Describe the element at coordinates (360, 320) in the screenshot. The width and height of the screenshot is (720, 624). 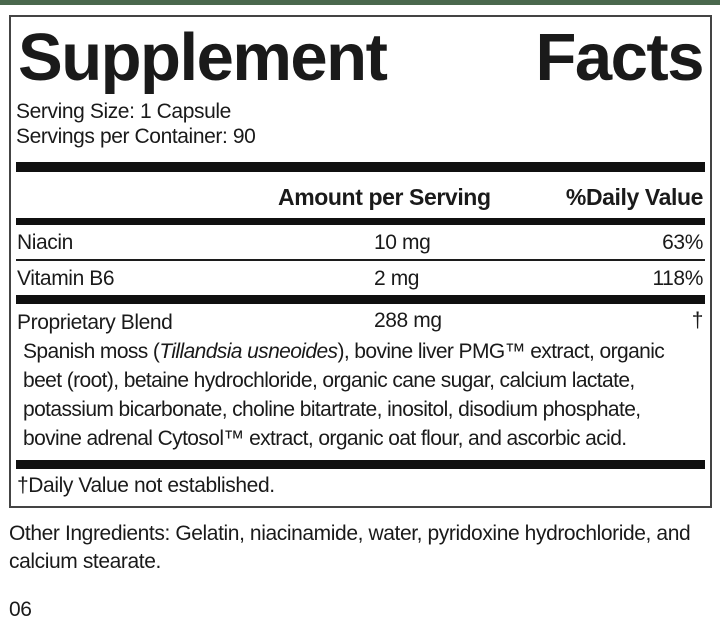
I see `table-row-proprietary-blend: Proprietary Blend 288 mg †` at that location.